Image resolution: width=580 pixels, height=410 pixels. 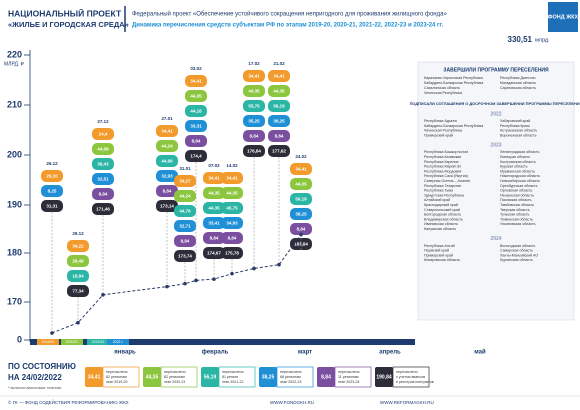 What do you see at coordinates (196, 68) in the screenshot?
I see `date-label: 03.02` at bounding box center [196, 68].